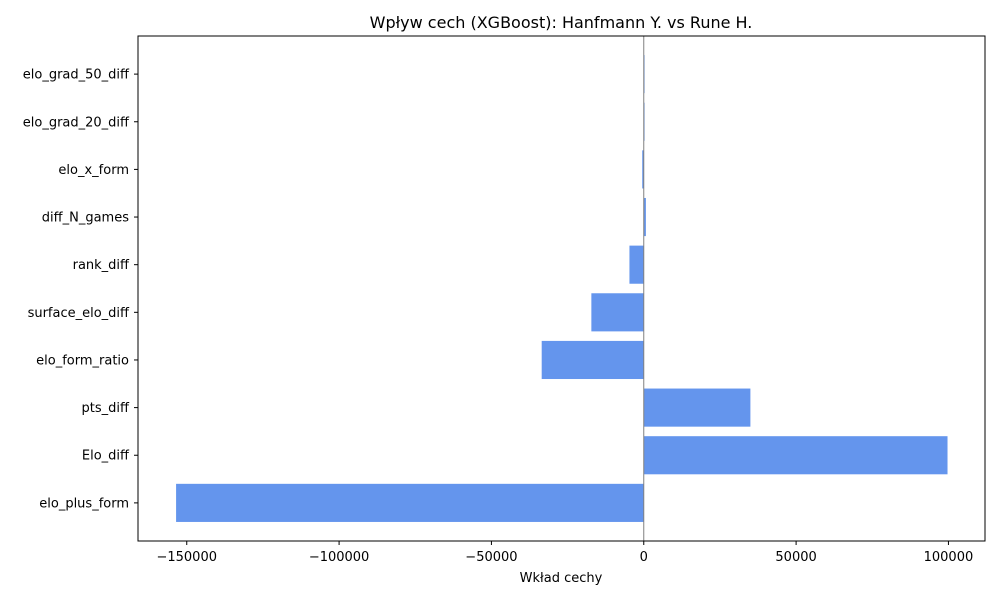 This screenshot has height=600, width=1000. Describe the element at coordinates (93, 170) in the screenshot. I see `y-tick-label: elo_x_form` at that location.